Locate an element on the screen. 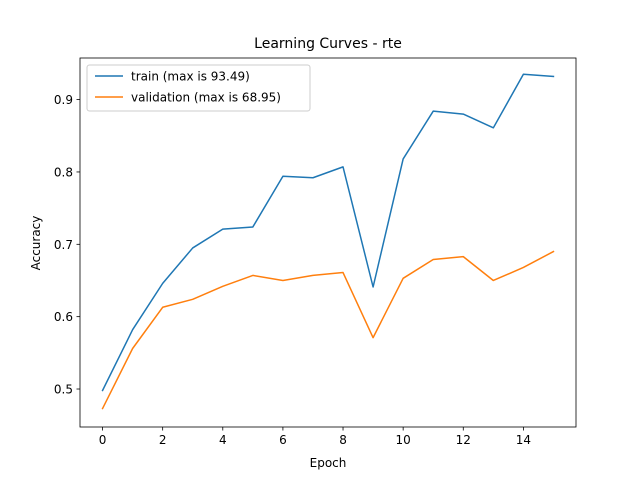  x-tick-label: 12 is located at coordinates (463, 440).